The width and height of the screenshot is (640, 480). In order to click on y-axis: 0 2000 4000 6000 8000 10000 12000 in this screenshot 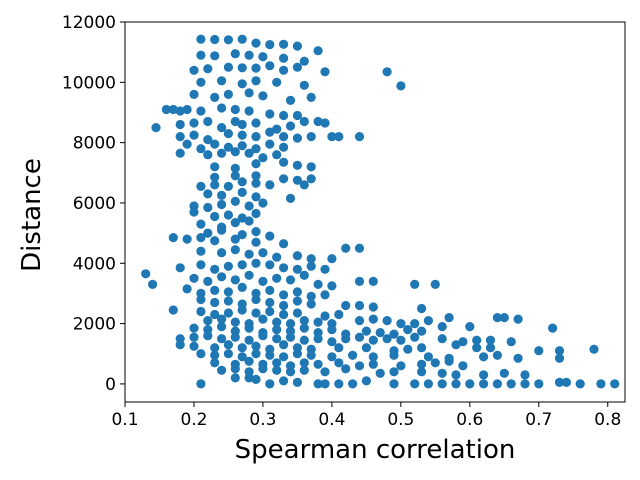, I will do `click(93, 204)`.